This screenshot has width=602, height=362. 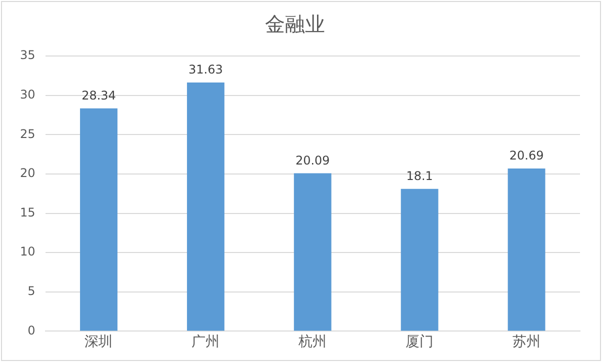 What do you see at coordinates (32, 330) in the screenshot?
I see `y-tick-label: 0` at bounding box center [32, 330].